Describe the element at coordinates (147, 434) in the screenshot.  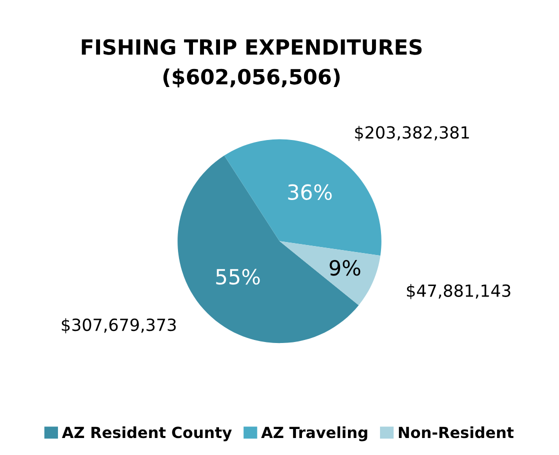
I see `legend-label: AZ Resident County` at that location.